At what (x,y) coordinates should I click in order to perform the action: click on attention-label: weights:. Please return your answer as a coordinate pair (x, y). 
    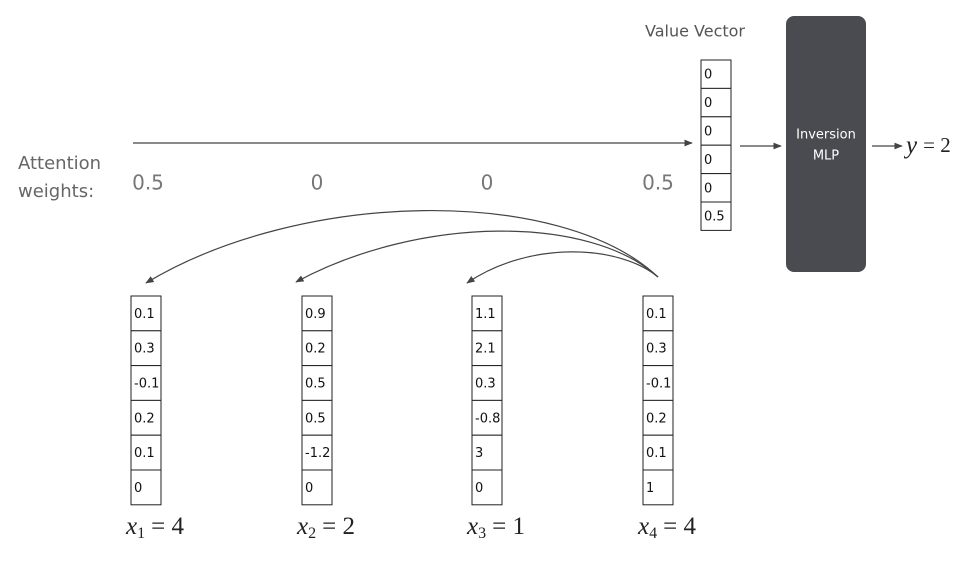
    Looking at the image, I should click on (56, 191).